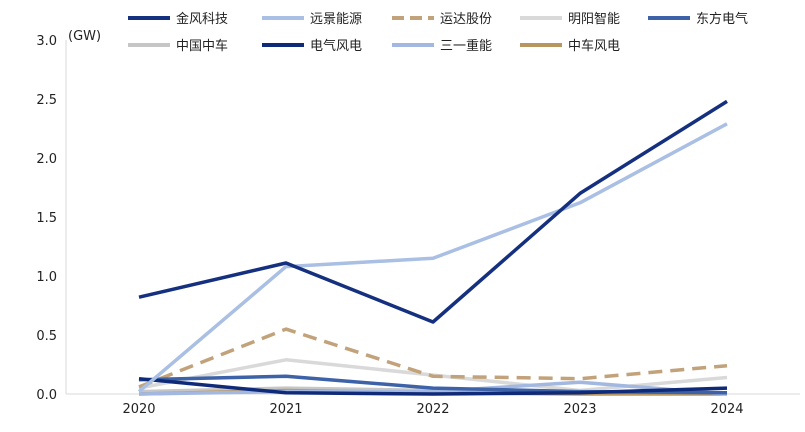 This screenshot has width=805, height=432. What do you see at coordinates (202, 19) in the screenshot?
I see `legend-label: 金风科技` at bounding box center [202, 19].